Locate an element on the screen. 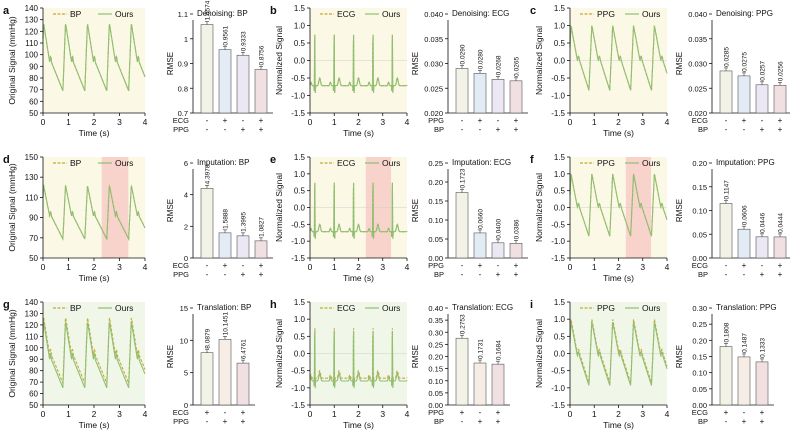 The height and width of the screenshot is (437, 790). bar-value-label: 0.8756 is located at coordinates (262, 55).